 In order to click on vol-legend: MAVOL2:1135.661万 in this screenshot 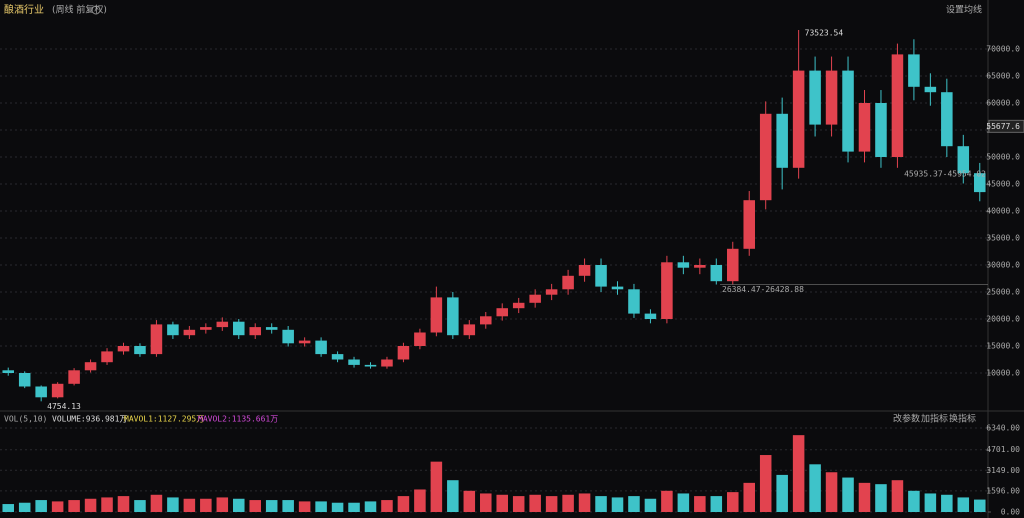, I will do `click(238, 419)`.